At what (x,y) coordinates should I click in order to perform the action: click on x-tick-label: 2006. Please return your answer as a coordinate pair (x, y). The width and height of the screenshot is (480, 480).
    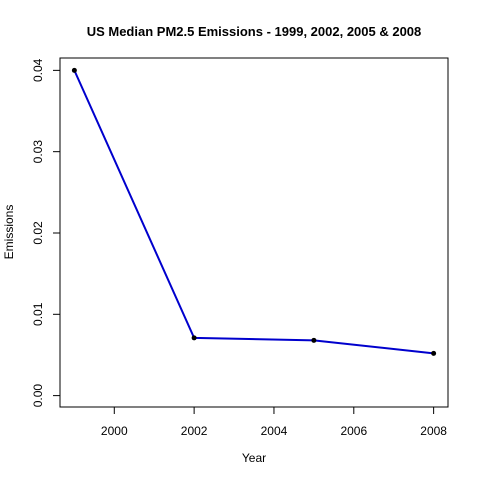
    Looking at the image, I should click on (353, 431).